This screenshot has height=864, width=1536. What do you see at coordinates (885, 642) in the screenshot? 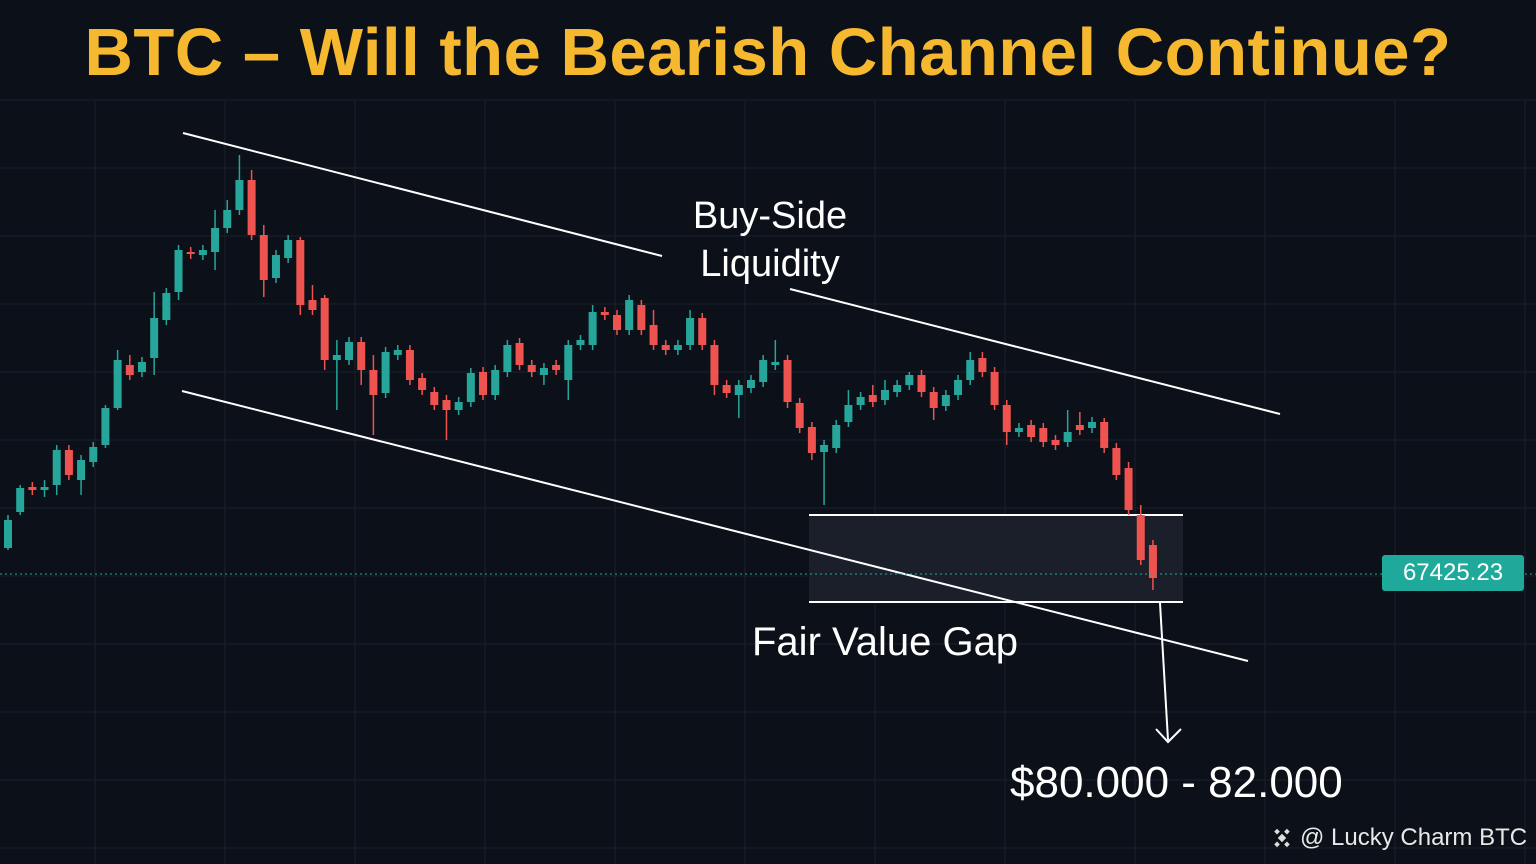
I see `annotation: Fair Value Gap` at bounding box center [885, 642].